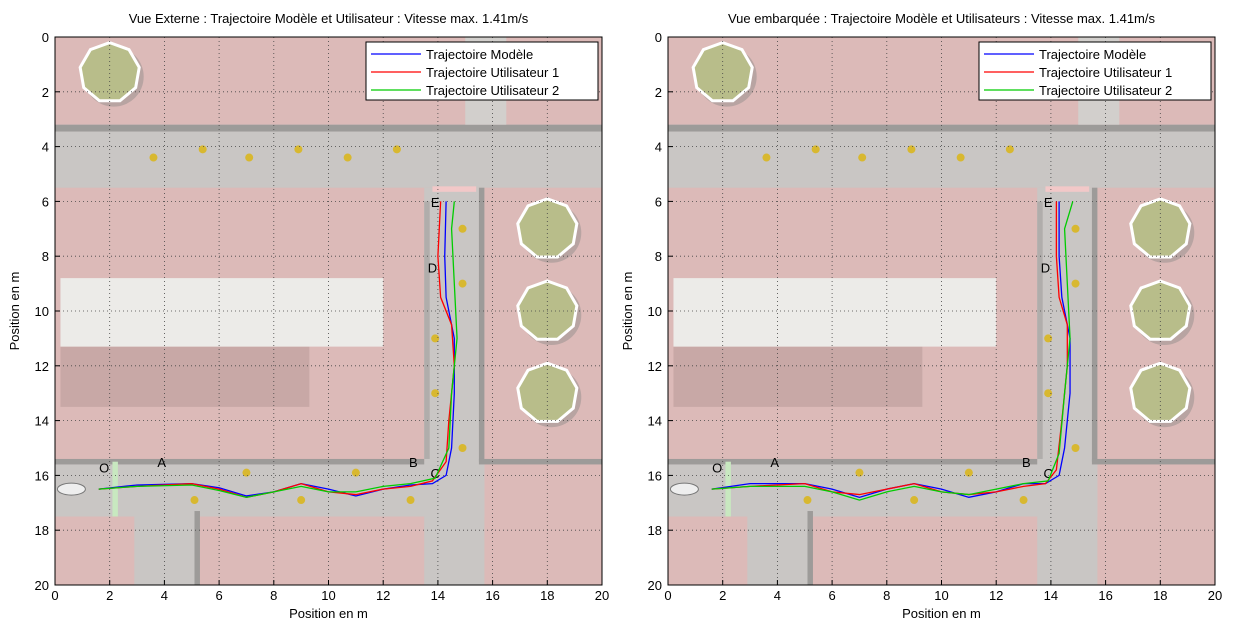  I want to click on x-tick-label: 18, so click(547, 595).